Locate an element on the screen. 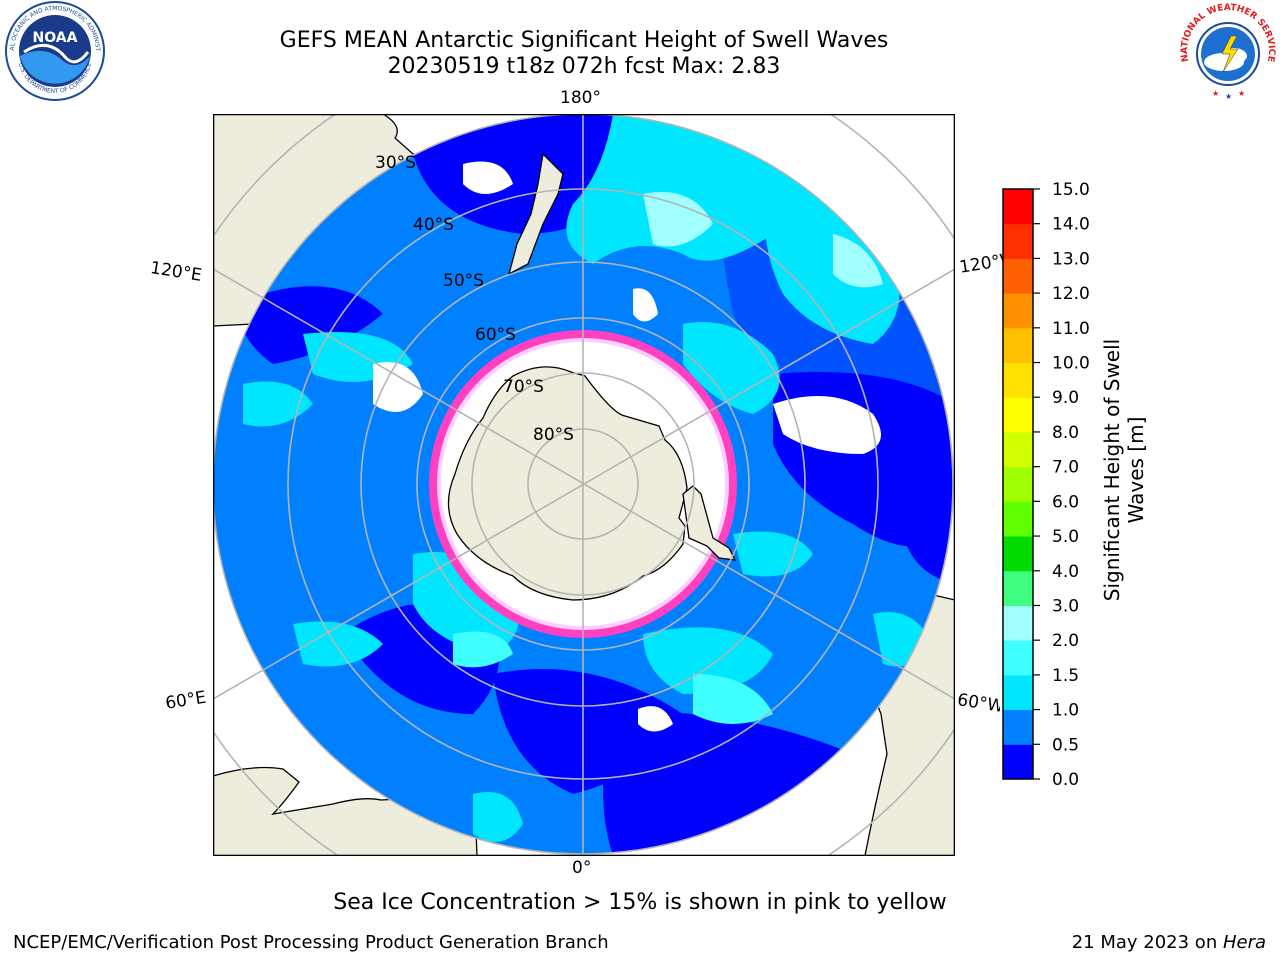 The width and height of the screenshot is (1280, 960). chart-subtitle: 20230519 t18z 072h fcst Max: 2.83 is located at coordinates (584, 66).